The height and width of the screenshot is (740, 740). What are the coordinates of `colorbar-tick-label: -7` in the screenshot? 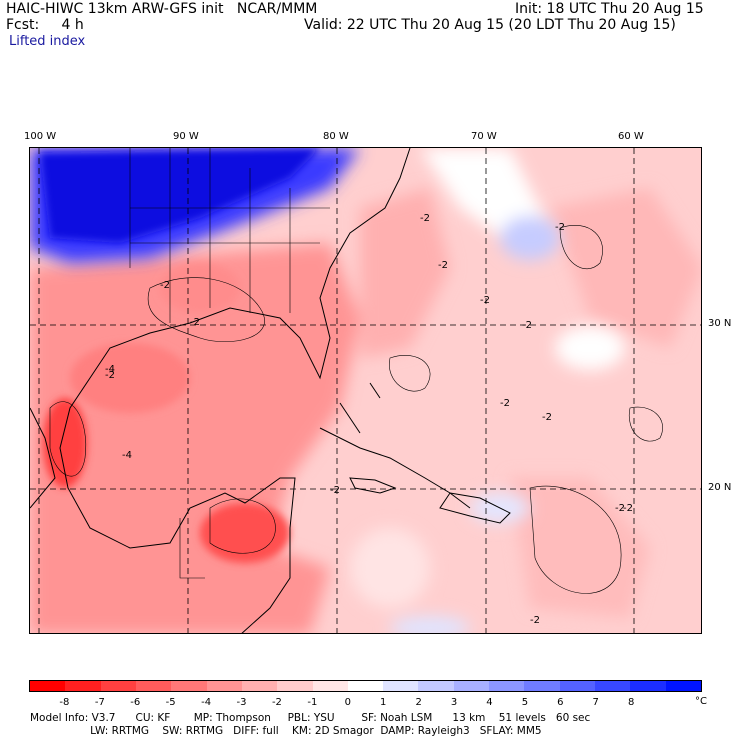 It's located at (99, 702).